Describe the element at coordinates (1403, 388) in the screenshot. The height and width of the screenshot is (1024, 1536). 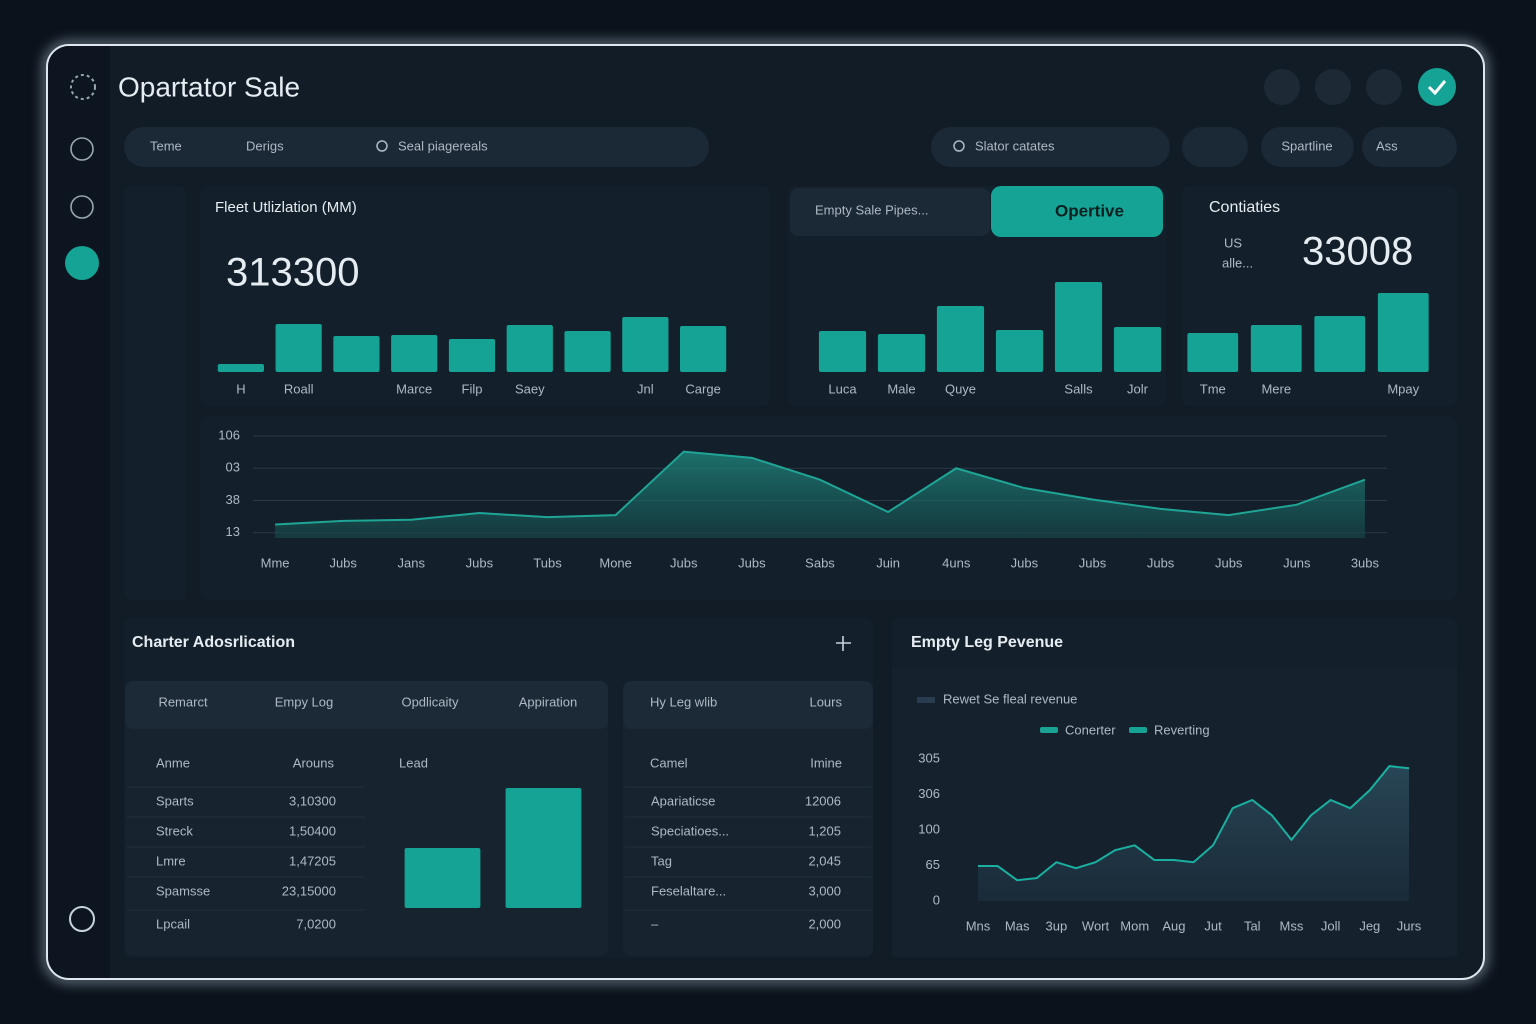
I see `x-tick-label: Mpay` at that location.